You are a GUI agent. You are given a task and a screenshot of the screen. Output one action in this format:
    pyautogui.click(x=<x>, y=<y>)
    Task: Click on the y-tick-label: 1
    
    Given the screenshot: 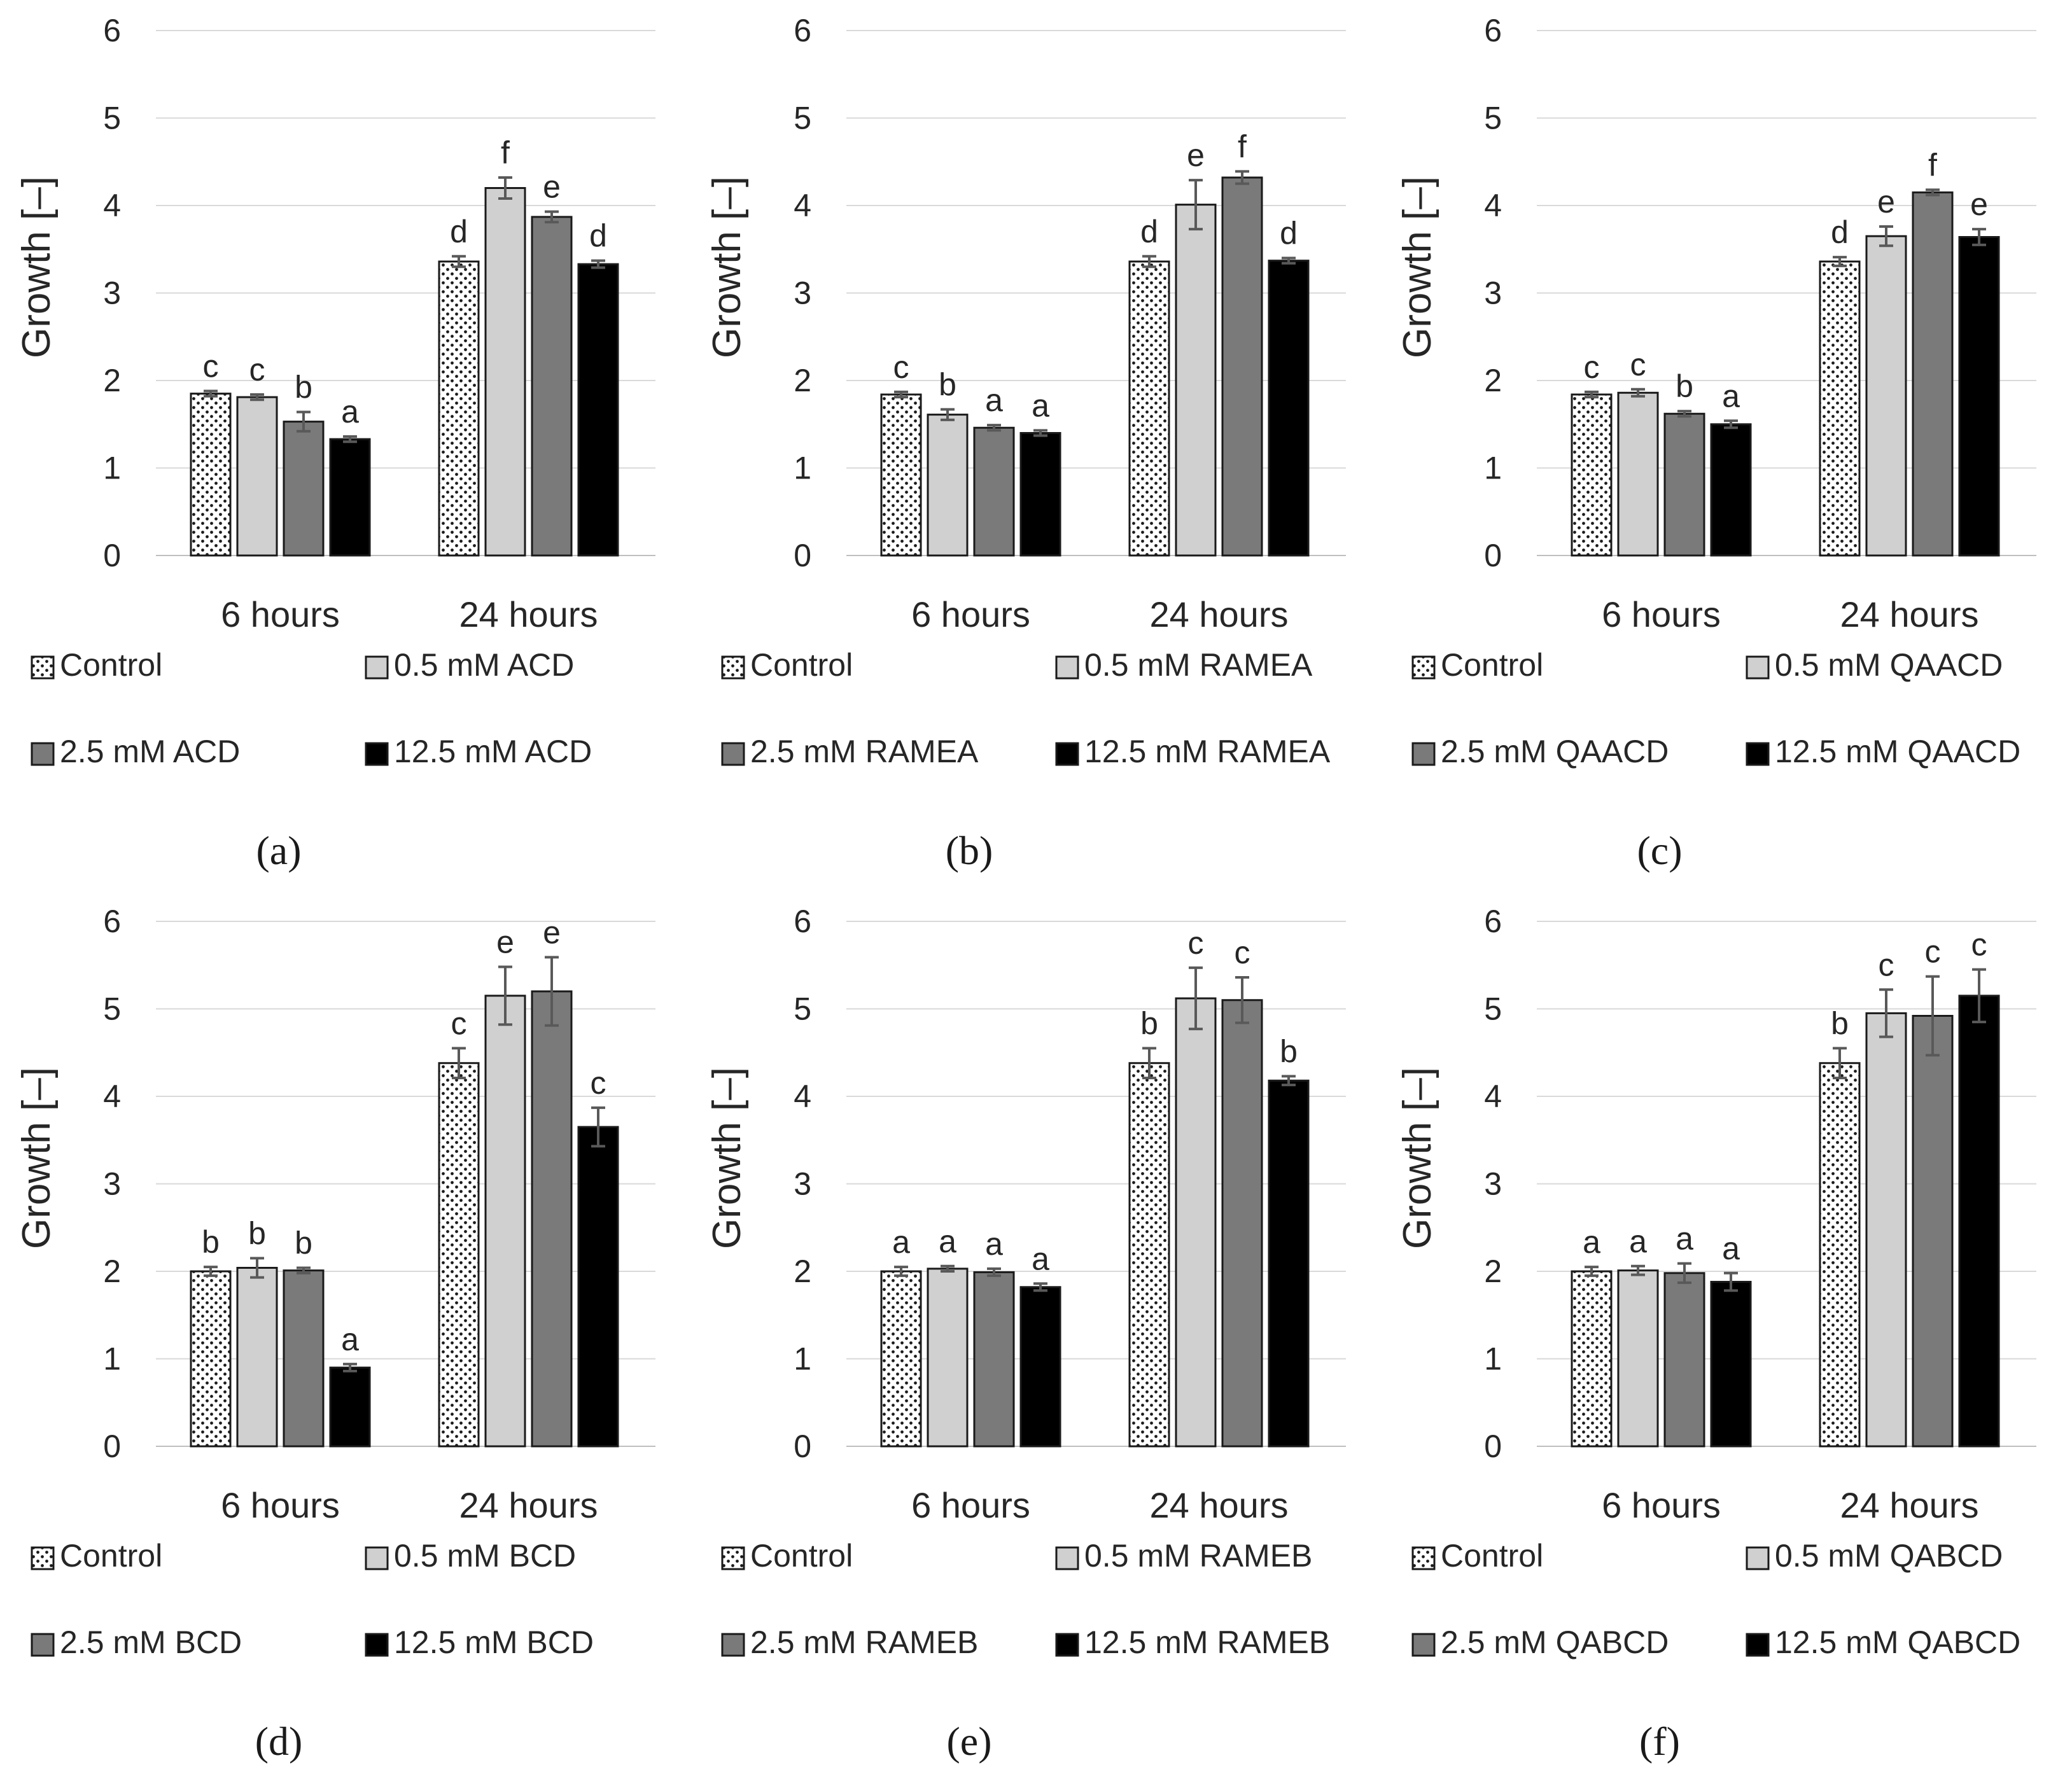 What is the action you would take?
    pyautogui.click(x=112, y=468)
    